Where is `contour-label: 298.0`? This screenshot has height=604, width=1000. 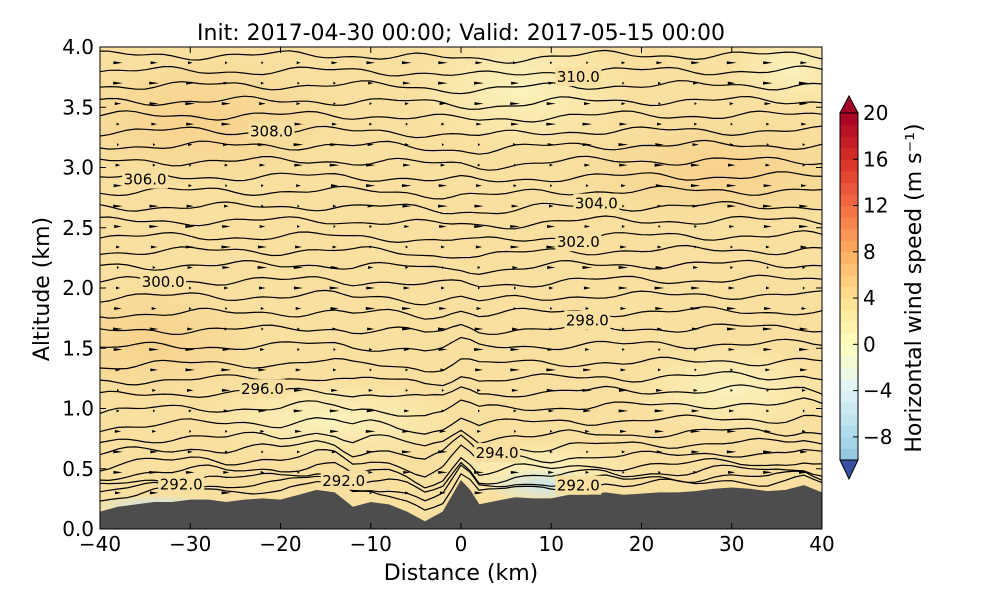
contour-label: 298.0 is located at coordinates (587, 321).